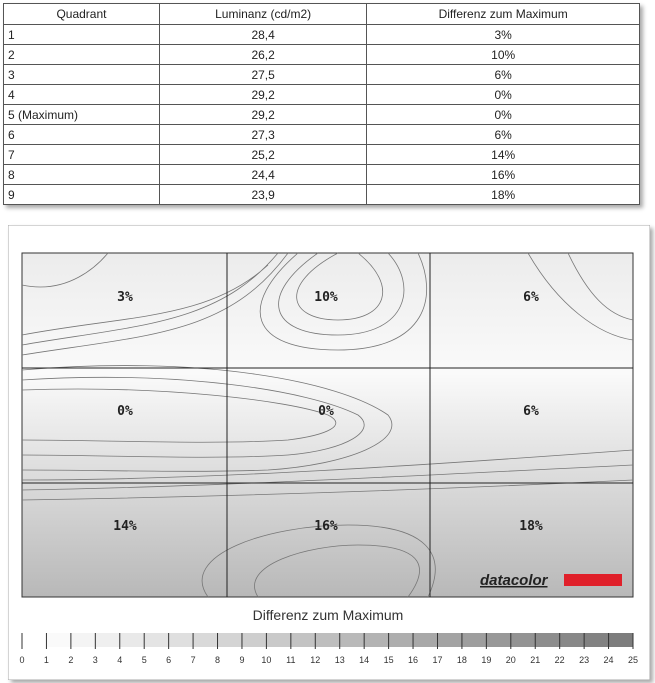 The image size is (655, 683). Describe the element at coordinates (95, 660) in the screenshot. I see `scale-label: 3` at that location.